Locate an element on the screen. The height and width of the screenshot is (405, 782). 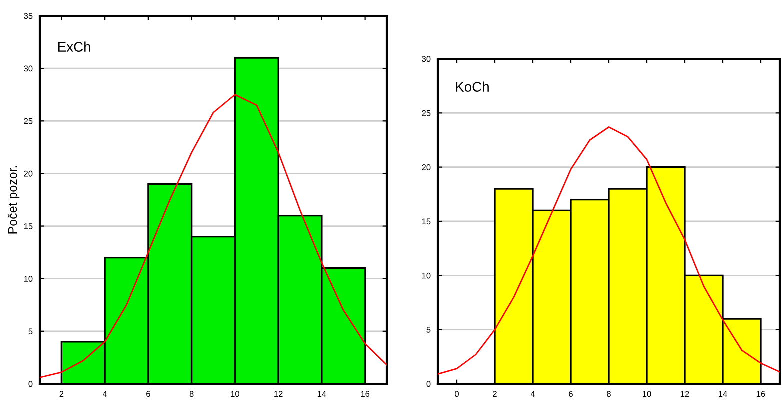
text: ExCh is located at coordinates (74, 47).